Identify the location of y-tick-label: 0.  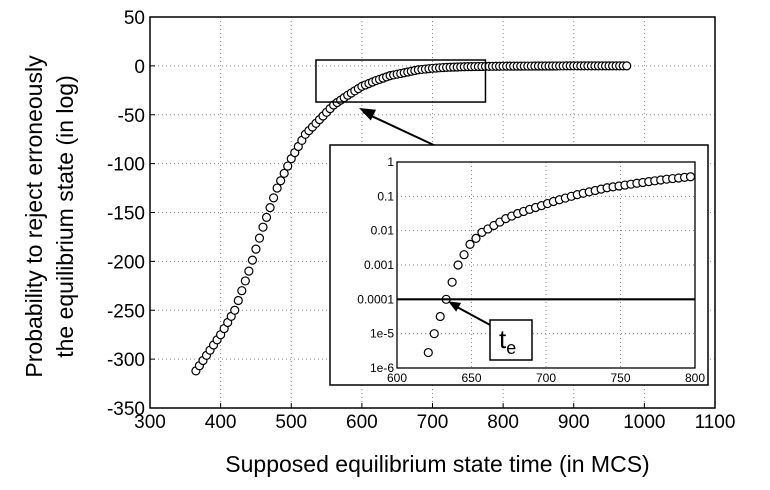
(139, 67).